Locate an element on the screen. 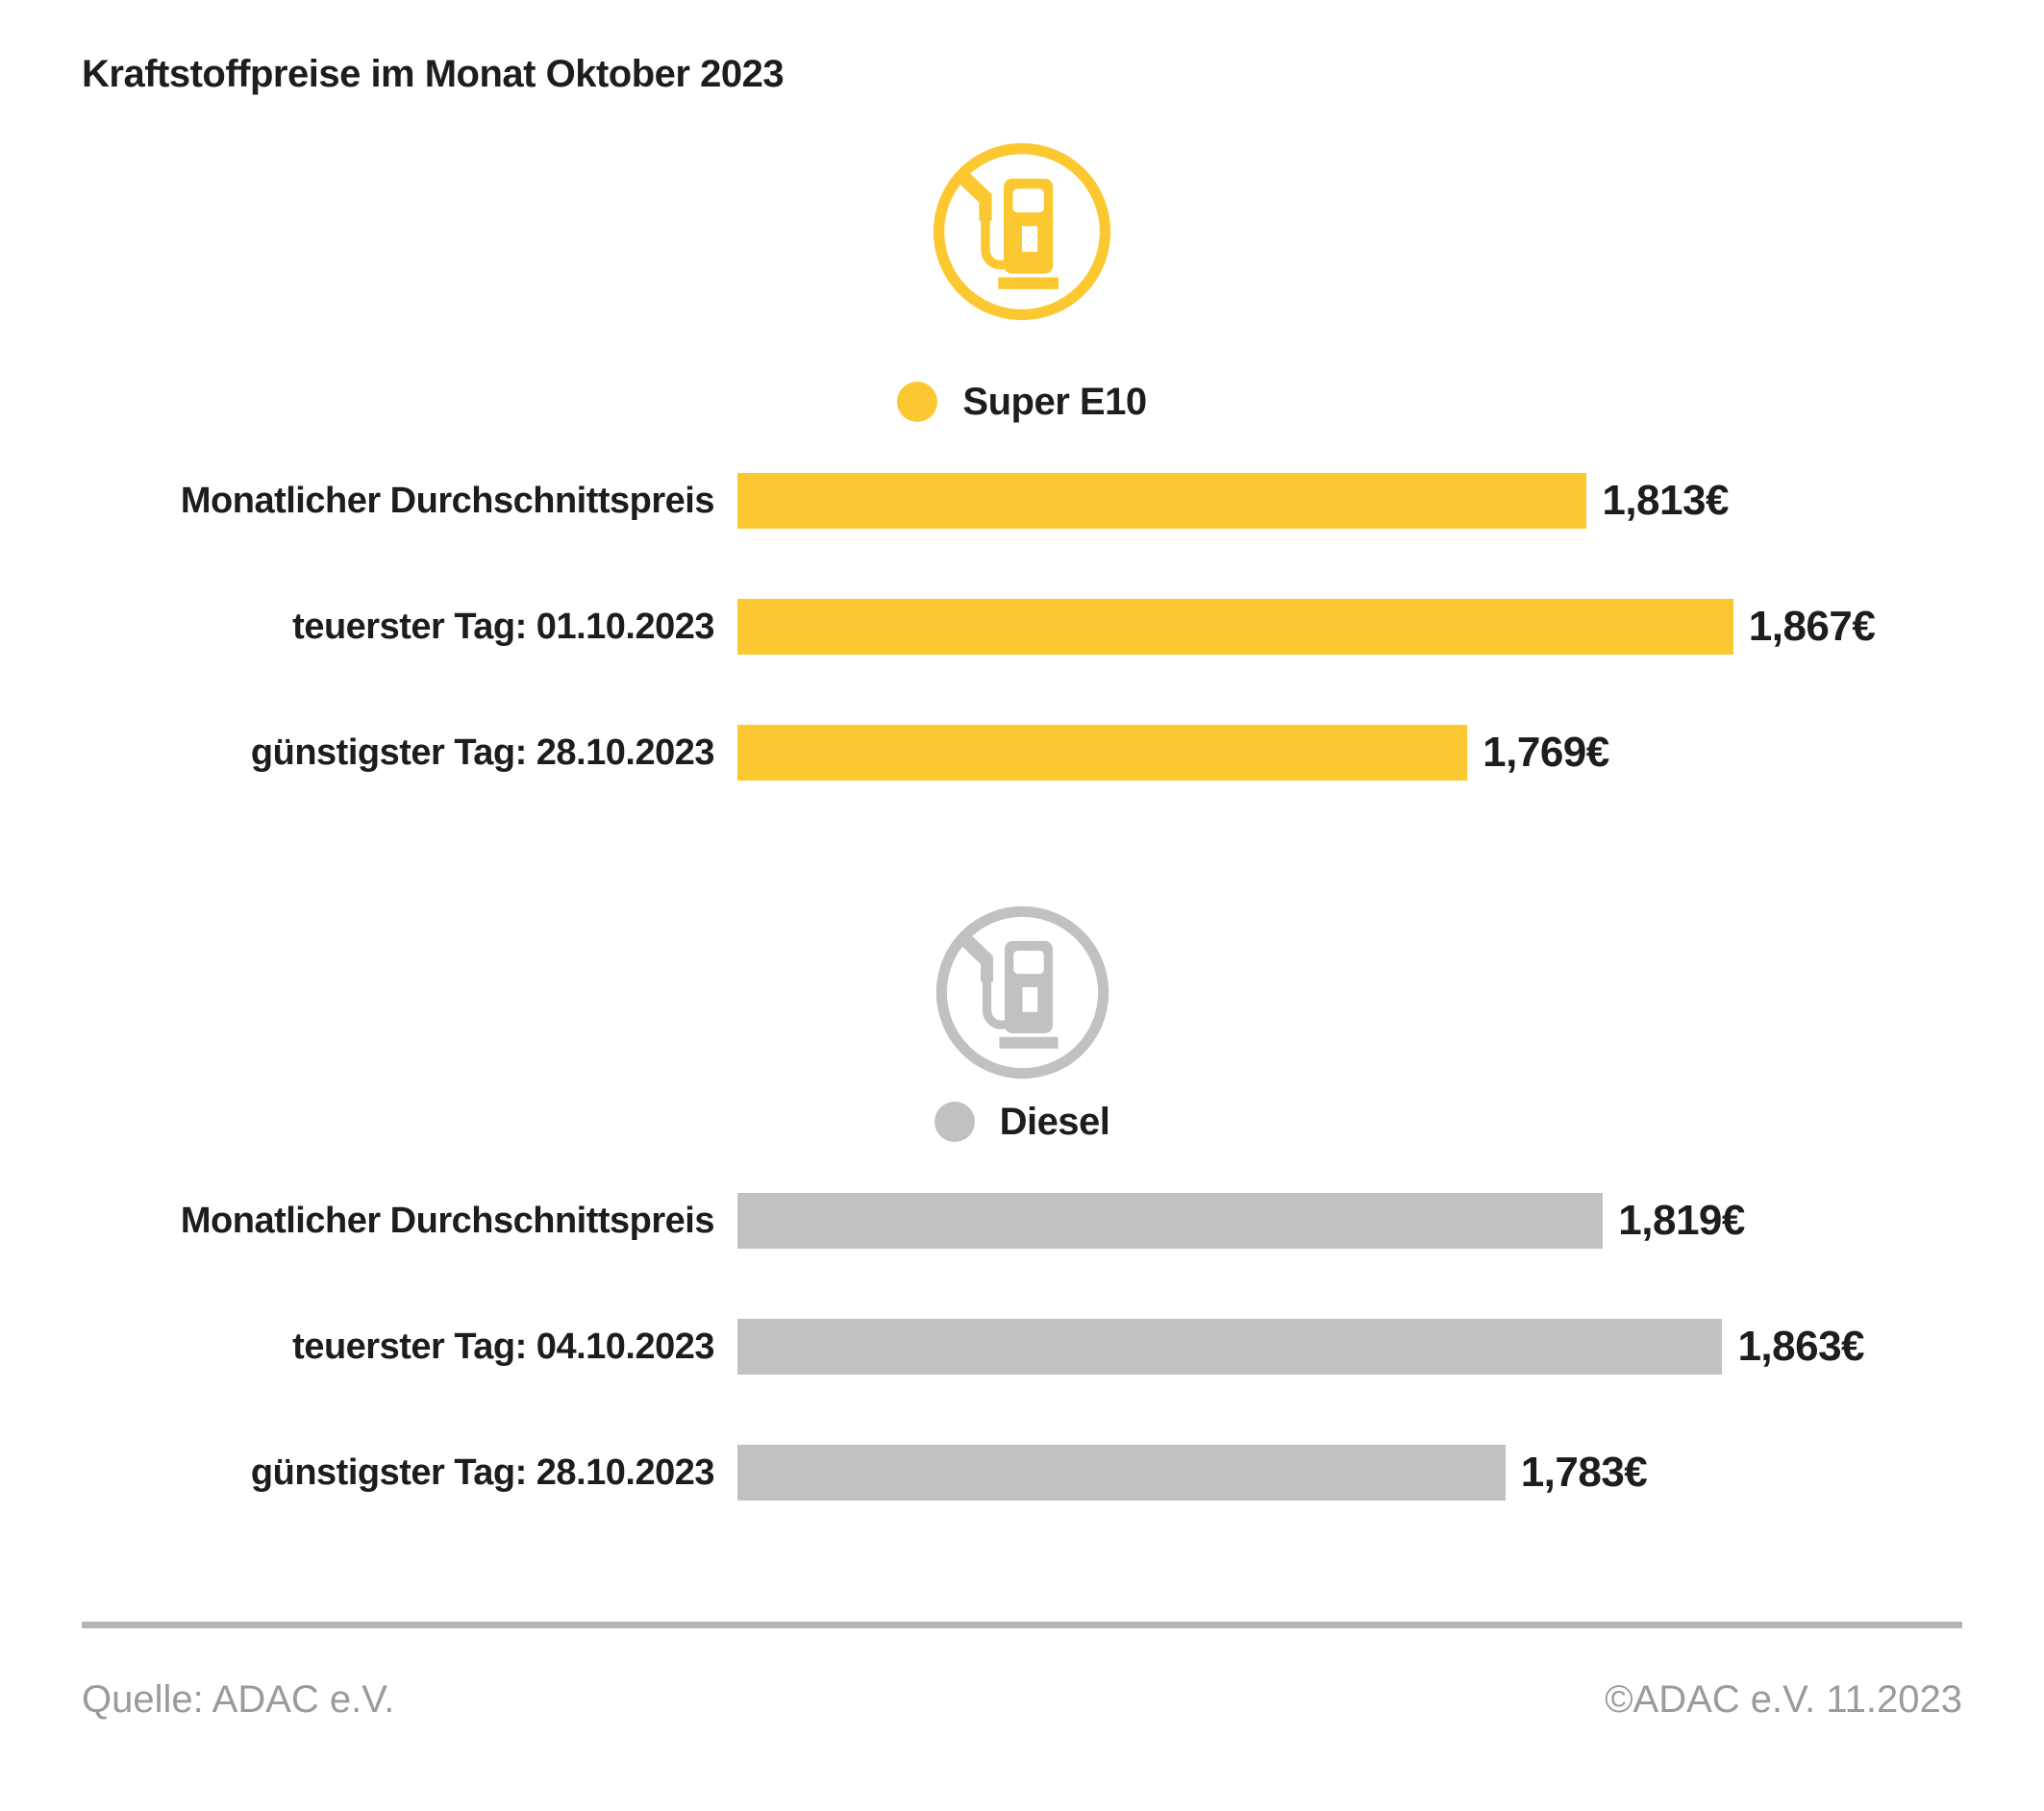  source-credit: Quelle: ADAC e.V. is located at coordinates (238, 1699).